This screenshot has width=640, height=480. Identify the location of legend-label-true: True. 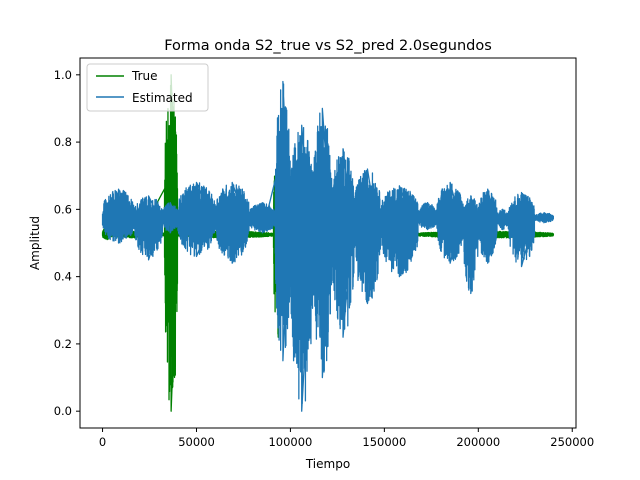
(144, 76).